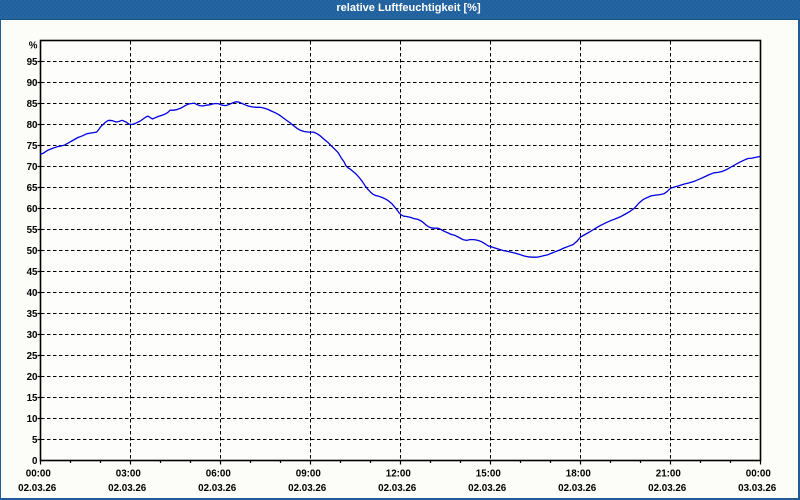 The image size is (800, 500). What do you see at coordinates (32, 272) in the screenshot?
I see `svg-text: 45` at bounding box center [32, 272].